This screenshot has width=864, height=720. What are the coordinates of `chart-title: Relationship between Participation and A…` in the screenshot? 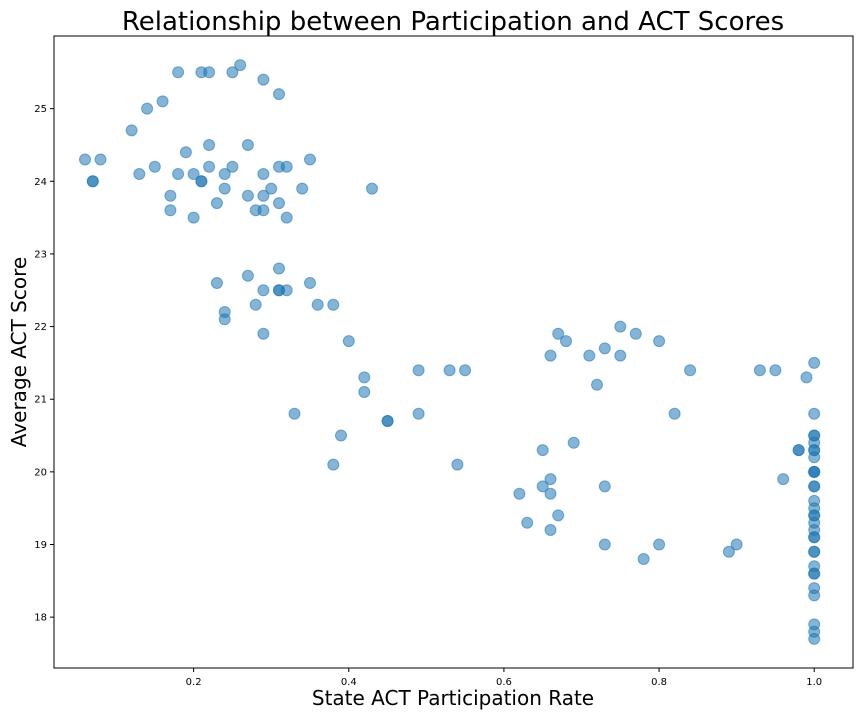 It's located at (453, 22).